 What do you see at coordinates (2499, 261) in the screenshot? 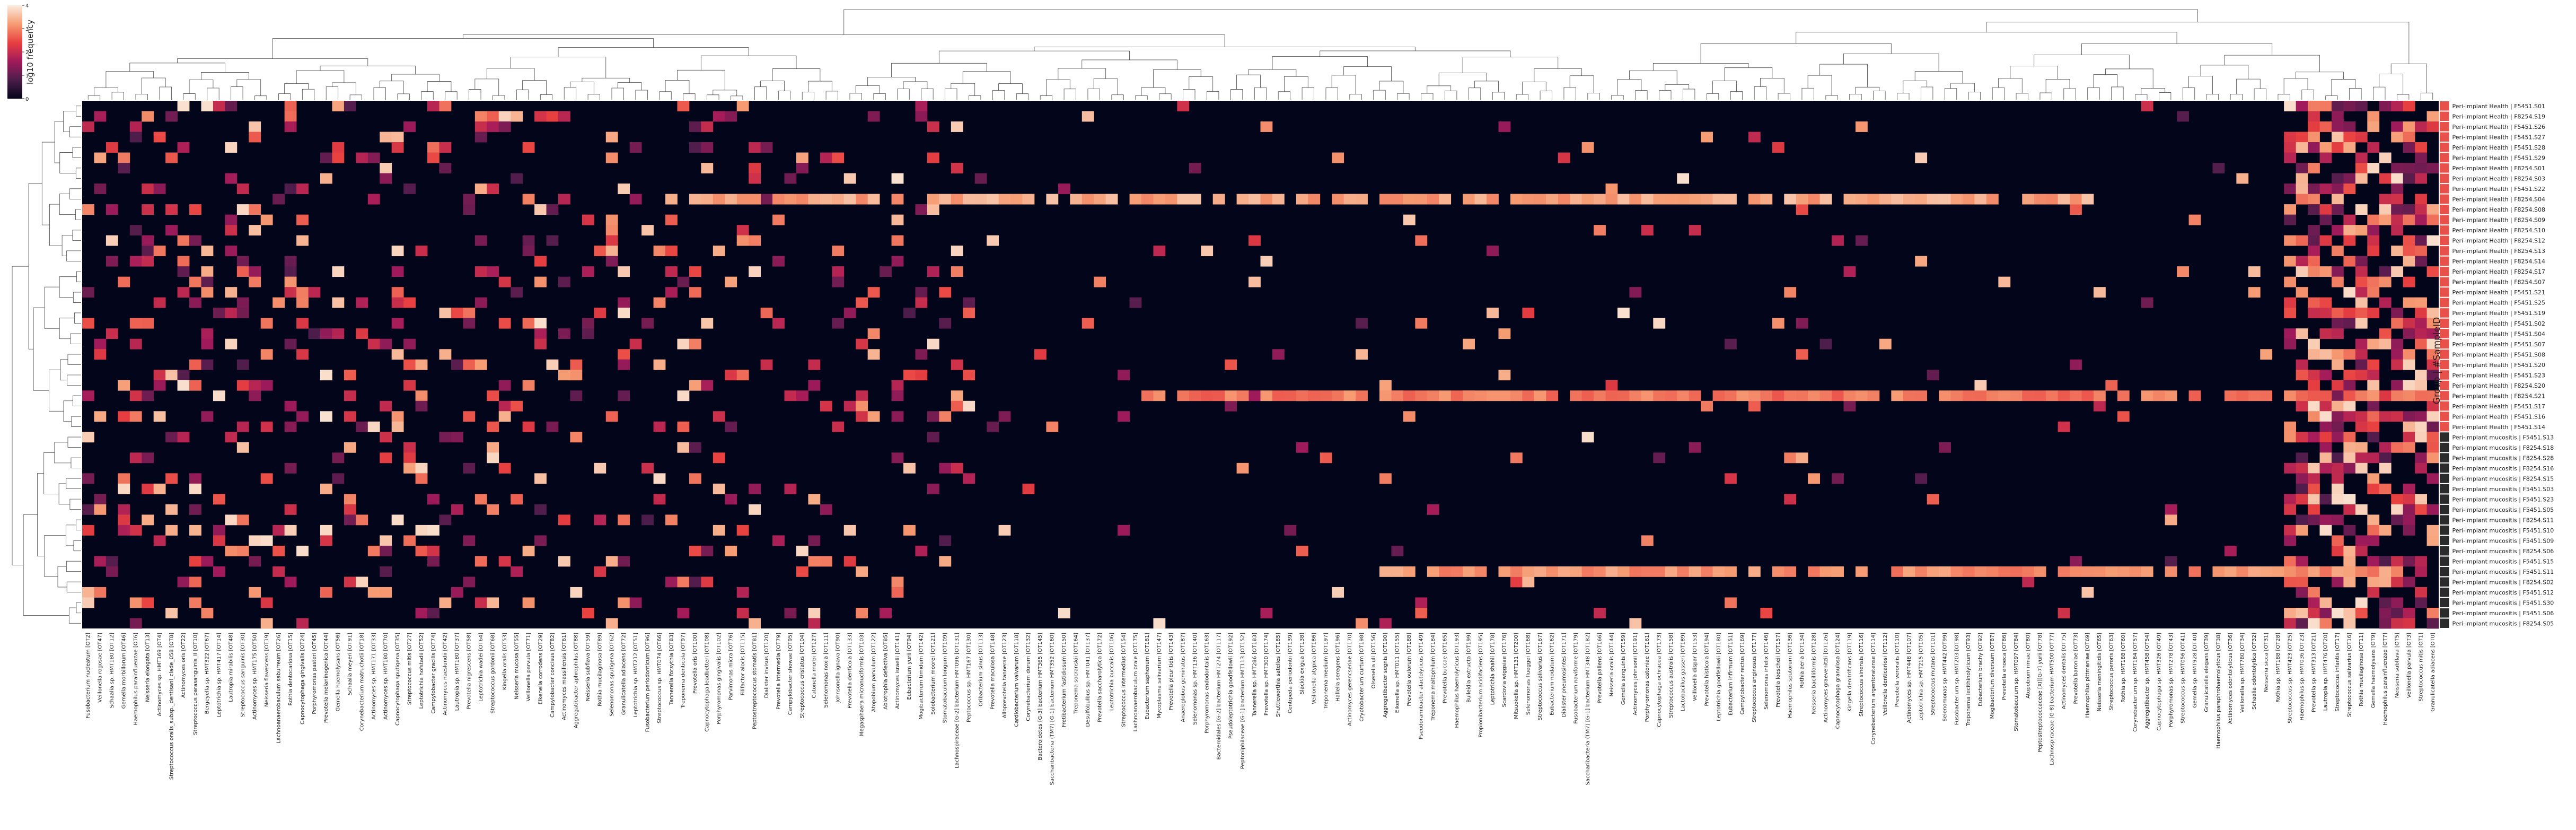
I see `row-label: Peri-implant Health | F8254.S14` at bounding box center [2499, 261].